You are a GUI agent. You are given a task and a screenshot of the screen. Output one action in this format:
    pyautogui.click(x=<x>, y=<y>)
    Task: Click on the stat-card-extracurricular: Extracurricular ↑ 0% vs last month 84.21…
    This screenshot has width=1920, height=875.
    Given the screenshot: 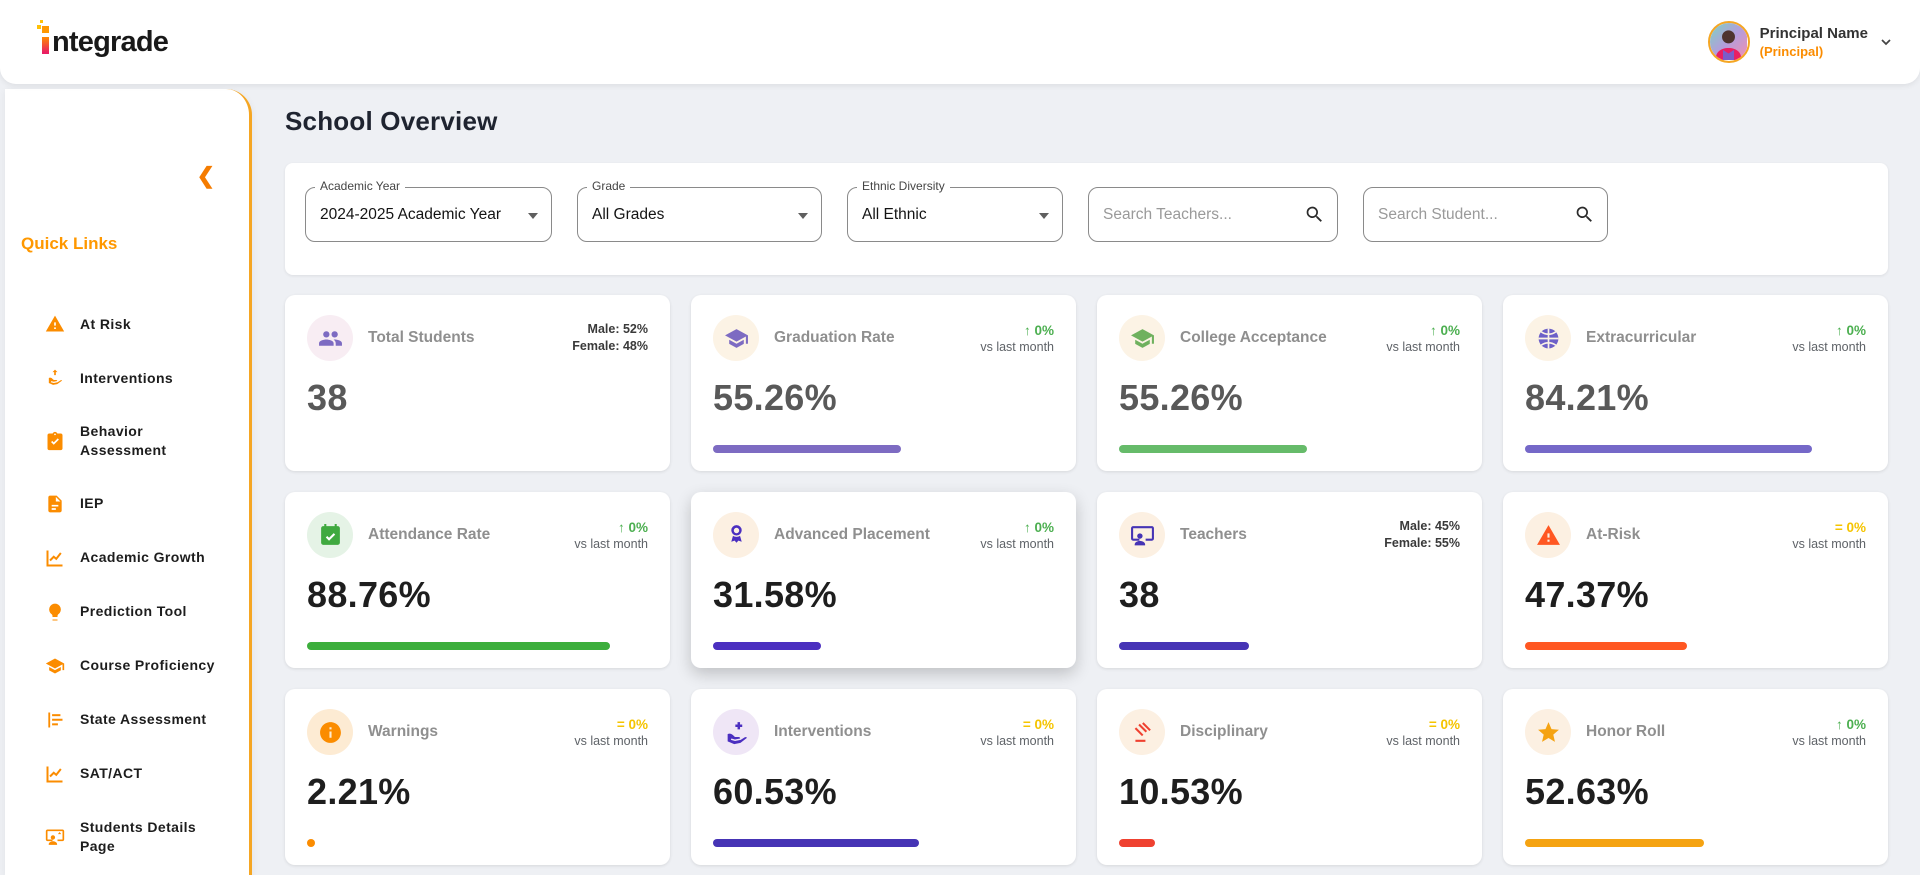 What is the action you would take?
    pyautogui.click(x=1695, y=383)
    